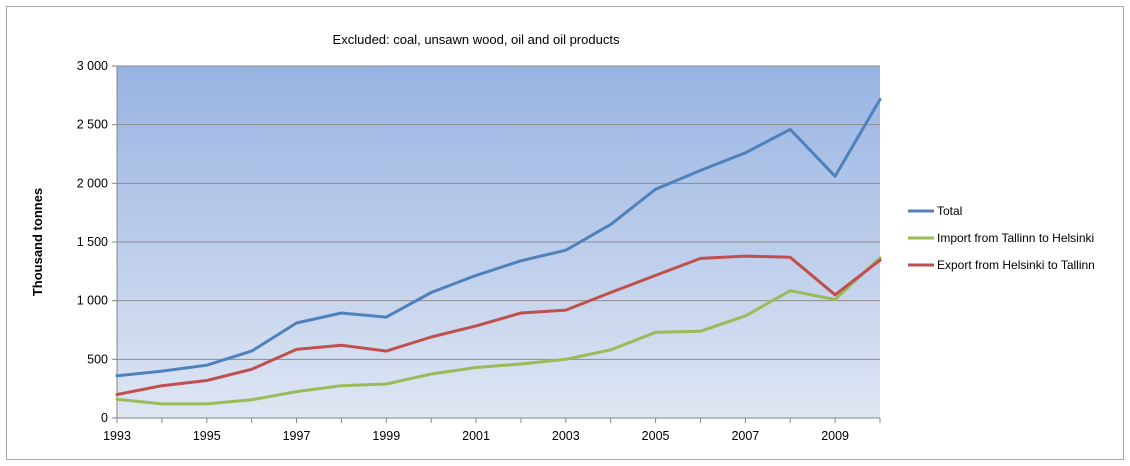 The width and height of the screenshot is (1130, 466). I want to click on x-tick-label: 2005, so click(656, 436).